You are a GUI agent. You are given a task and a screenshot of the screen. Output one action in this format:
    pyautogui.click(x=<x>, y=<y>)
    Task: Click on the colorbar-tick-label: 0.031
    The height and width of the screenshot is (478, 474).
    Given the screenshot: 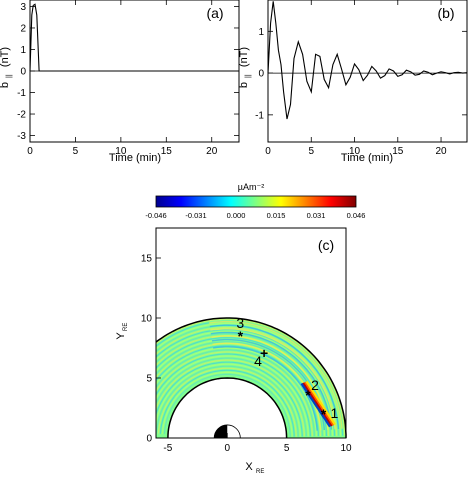 What is the action you would take?
    pyautogui.click(x=316, y=215)
    